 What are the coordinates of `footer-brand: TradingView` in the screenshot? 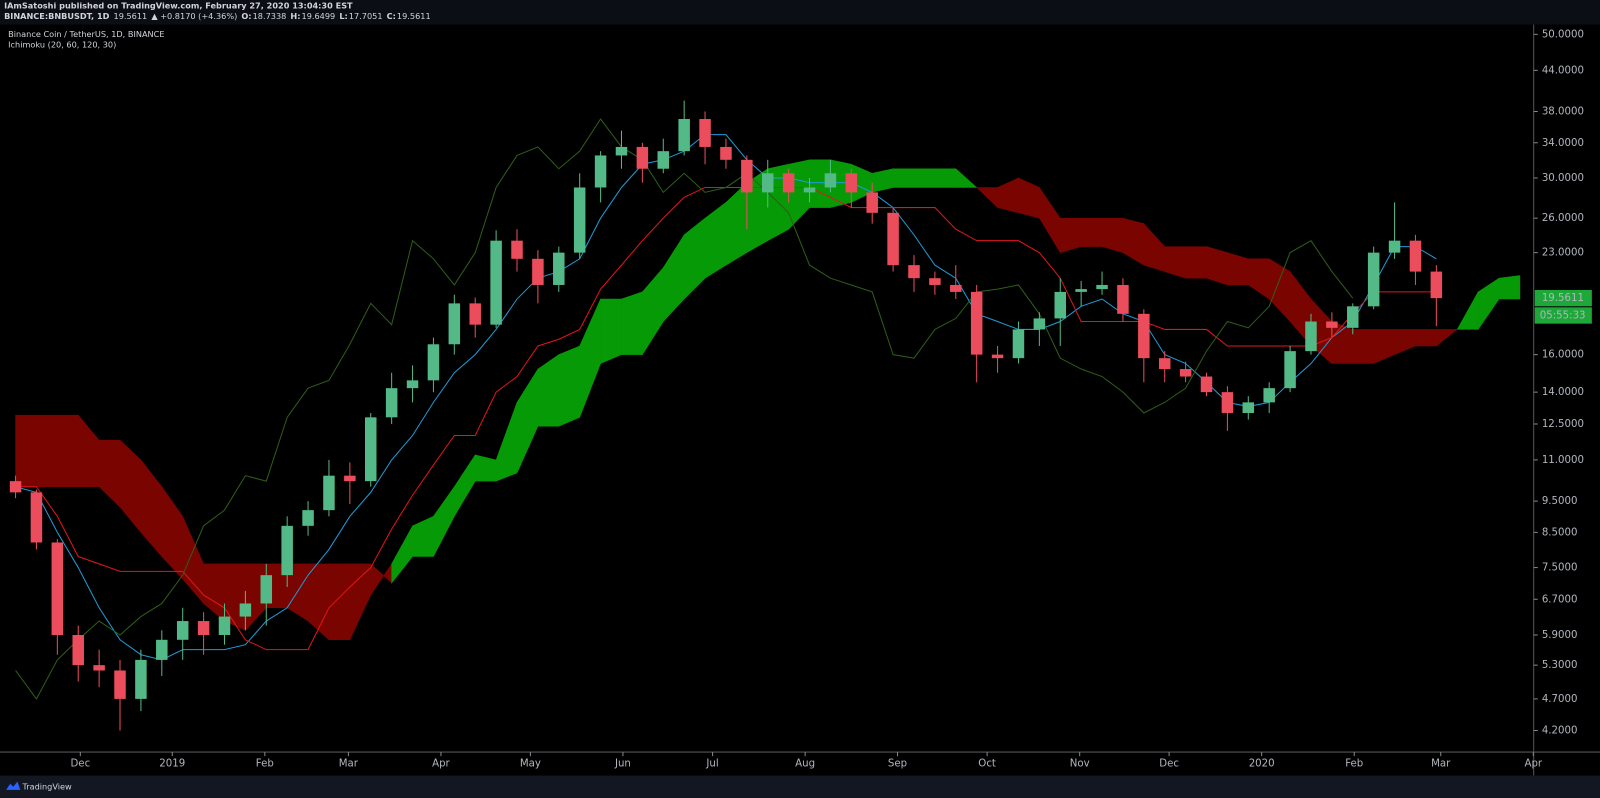 It's located at (46, 786).